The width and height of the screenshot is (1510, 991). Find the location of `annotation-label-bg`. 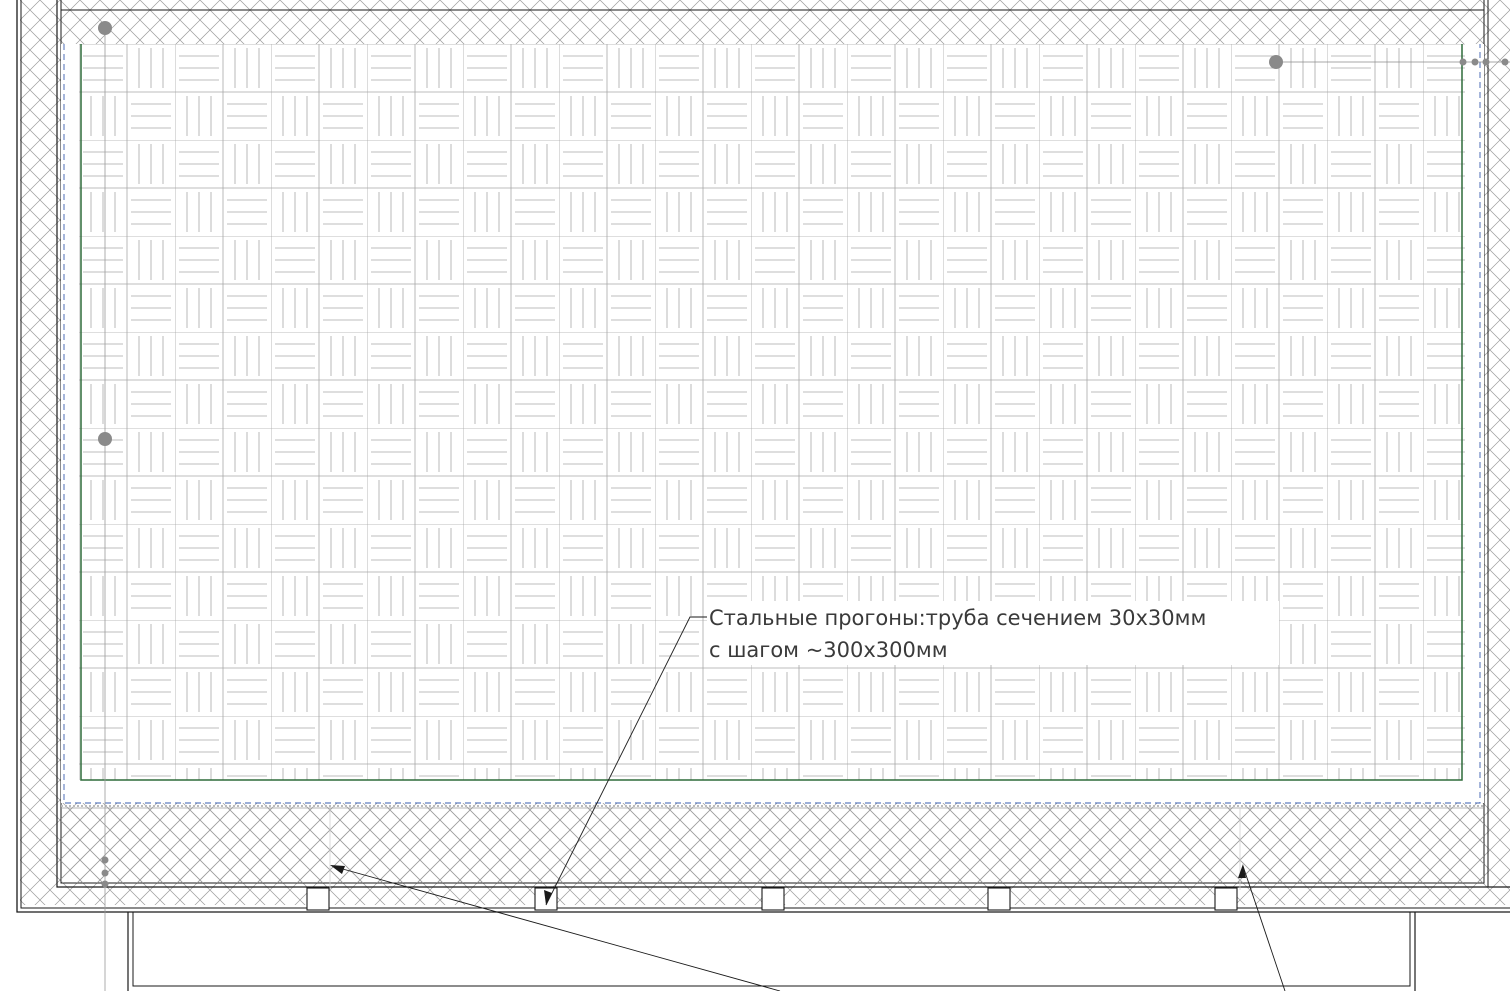

annotation-label-bg is located at coordinates (993, 633).